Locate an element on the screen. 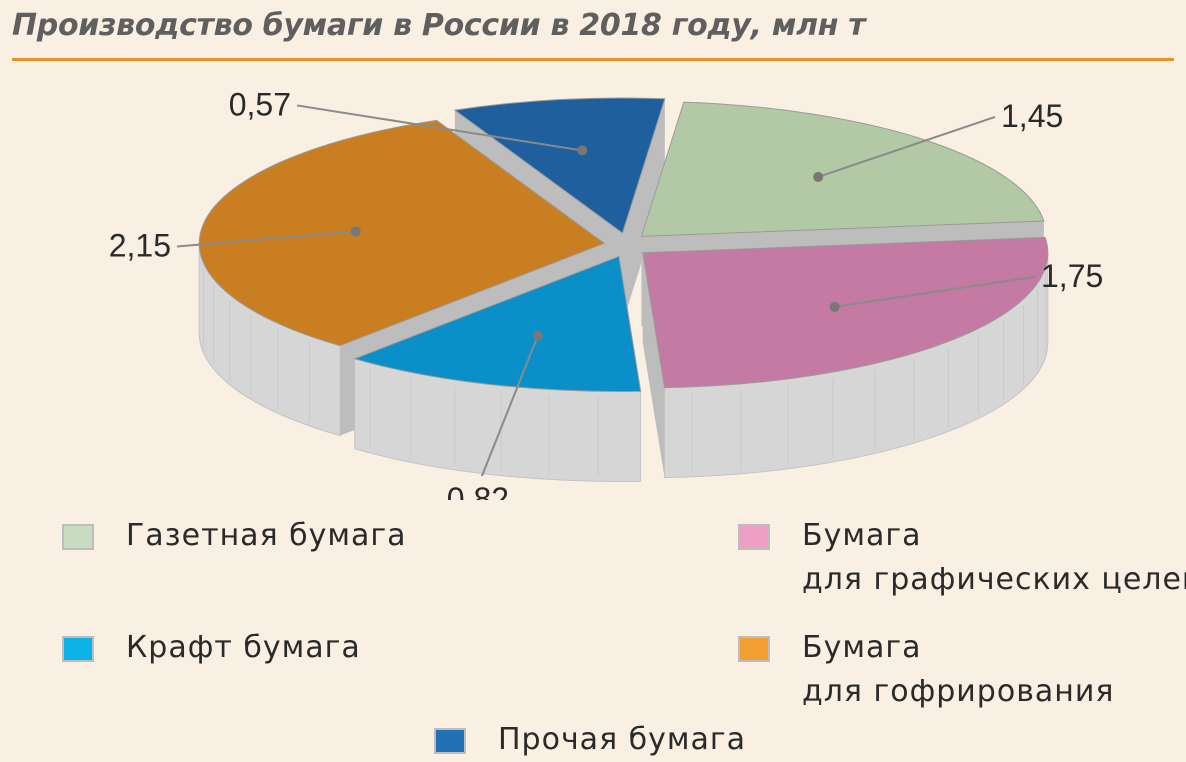  value-label: 1,75 is located at coordinates (1072, 276).